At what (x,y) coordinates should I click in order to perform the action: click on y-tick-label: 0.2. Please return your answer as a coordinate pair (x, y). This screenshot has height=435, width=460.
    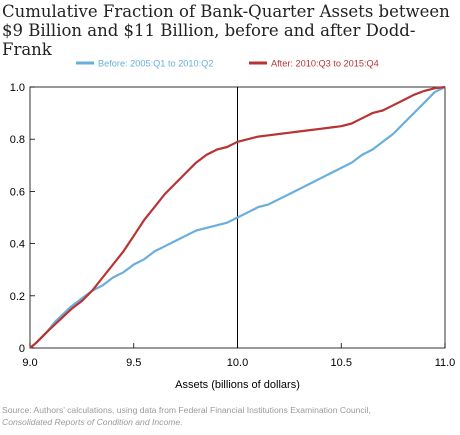
    Looking at the image, I should click on (17, 297).